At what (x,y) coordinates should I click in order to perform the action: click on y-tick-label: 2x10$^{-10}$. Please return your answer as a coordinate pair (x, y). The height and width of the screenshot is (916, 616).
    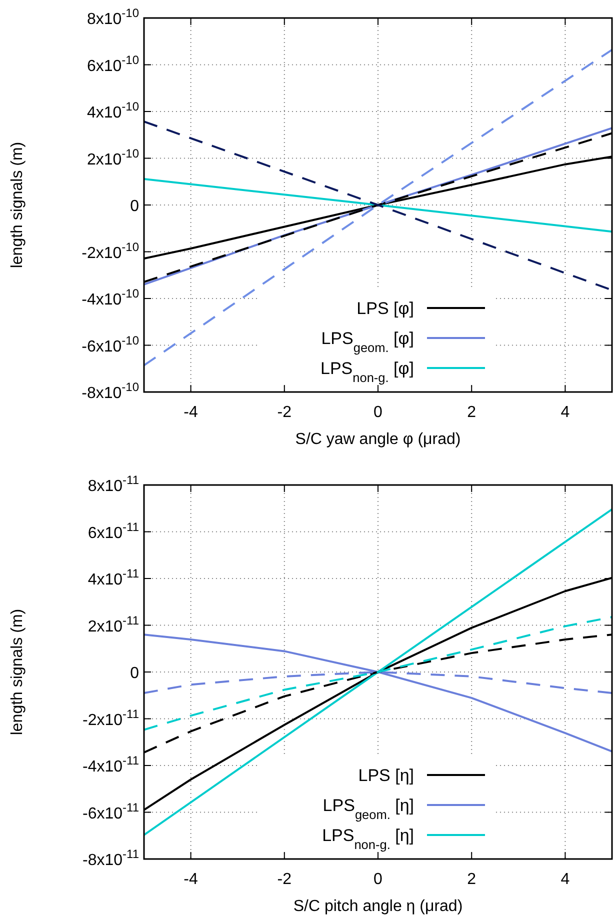
    Looking at the image, I should click on (113, 157).